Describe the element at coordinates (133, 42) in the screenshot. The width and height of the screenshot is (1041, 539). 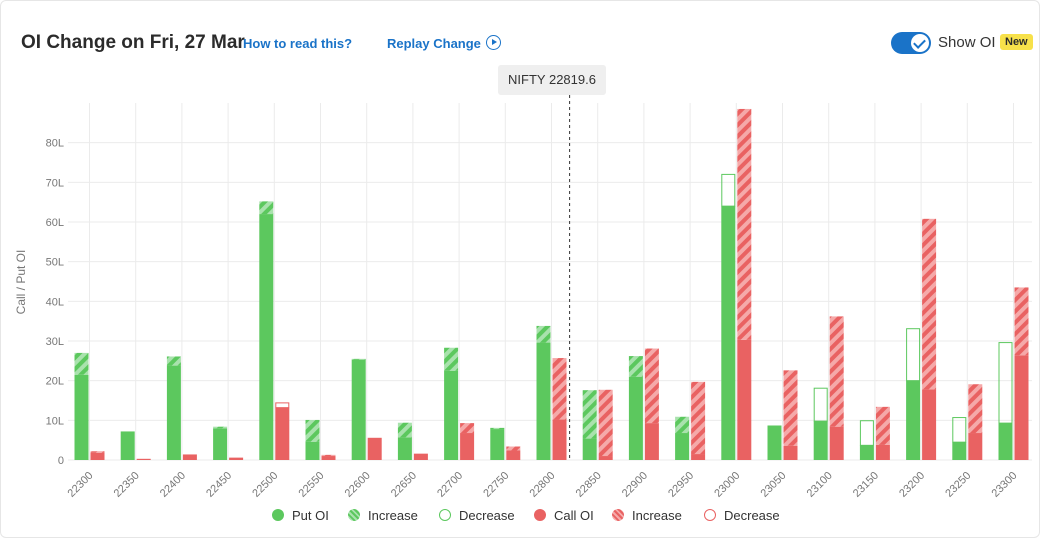
I see `chart-title: OI Change on Fri, 27 Mar` at that location.